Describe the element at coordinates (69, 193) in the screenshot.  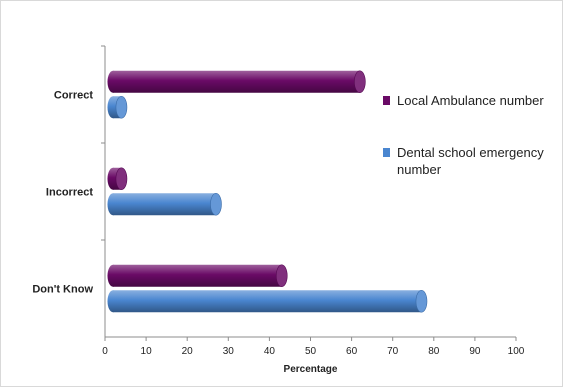
I see `category-label: Incorrect` at that location.